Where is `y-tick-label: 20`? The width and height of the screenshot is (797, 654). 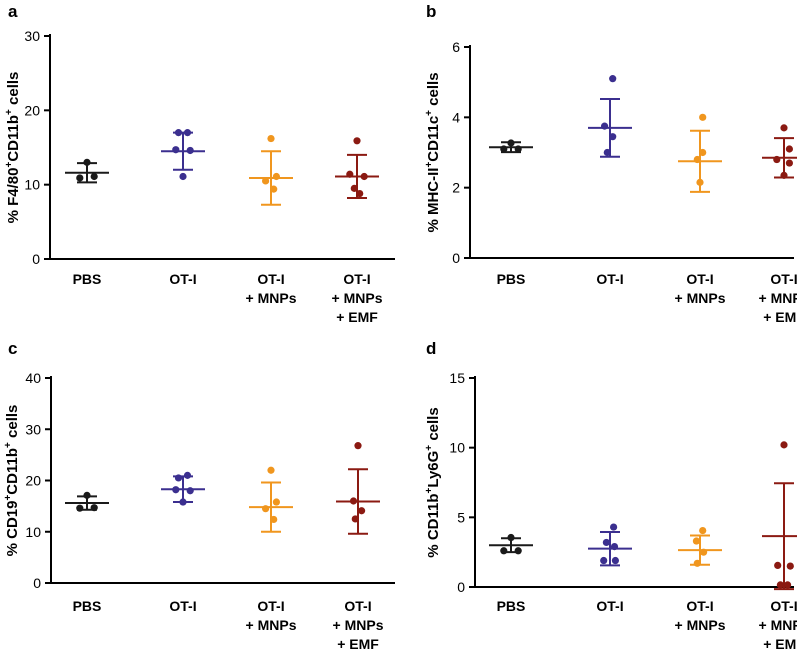 y-tick-label: 20 is located at coordinates (32, 110).